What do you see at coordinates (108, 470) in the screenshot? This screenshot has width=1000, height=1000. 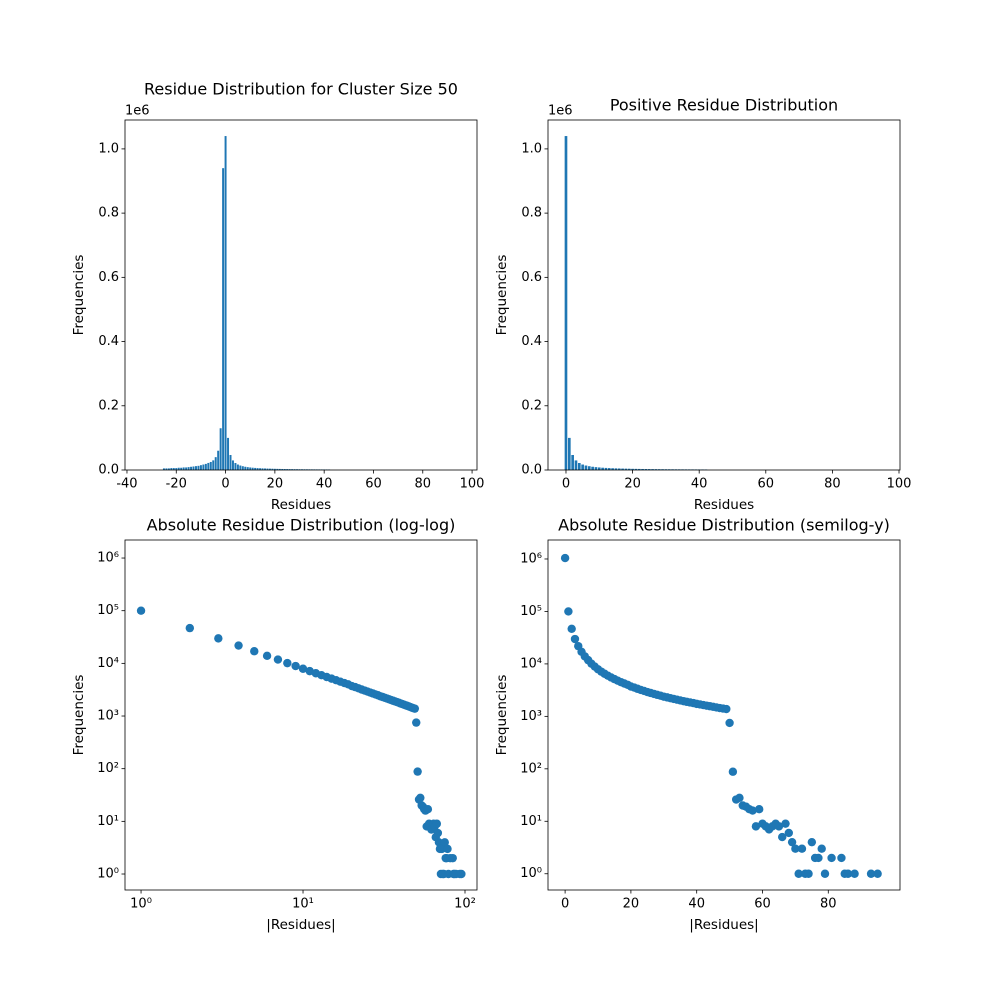 I see `y-tick-label: 0.0` at bounding box center [108, 470].